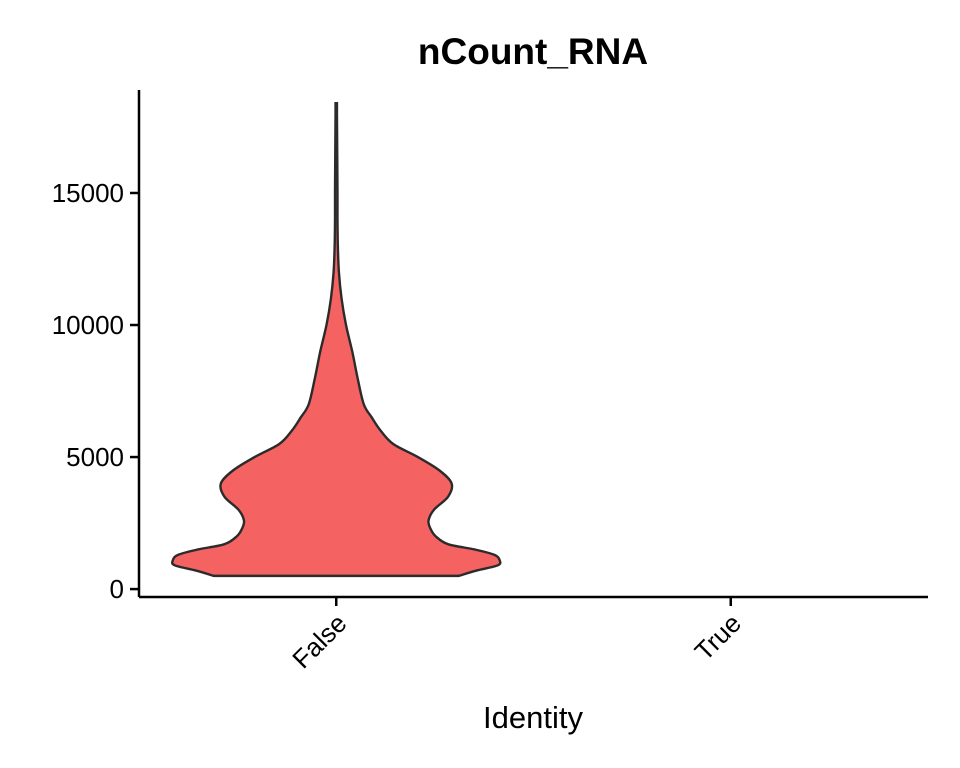 The height and width of the screenshot is (768, 960). I want to click on x-axis-label: Identity, so click(533, 717).